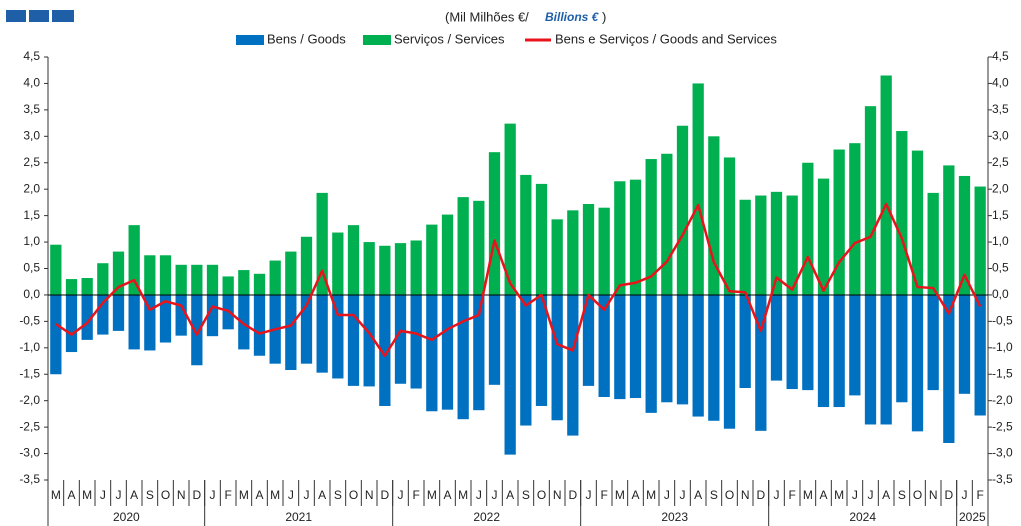 The height and width of the screenshot is (526, 1021). What do you see at coordinates (126, 517) in the screenshot?
I see `year-label: 2020` at bounding box center [126, 517].